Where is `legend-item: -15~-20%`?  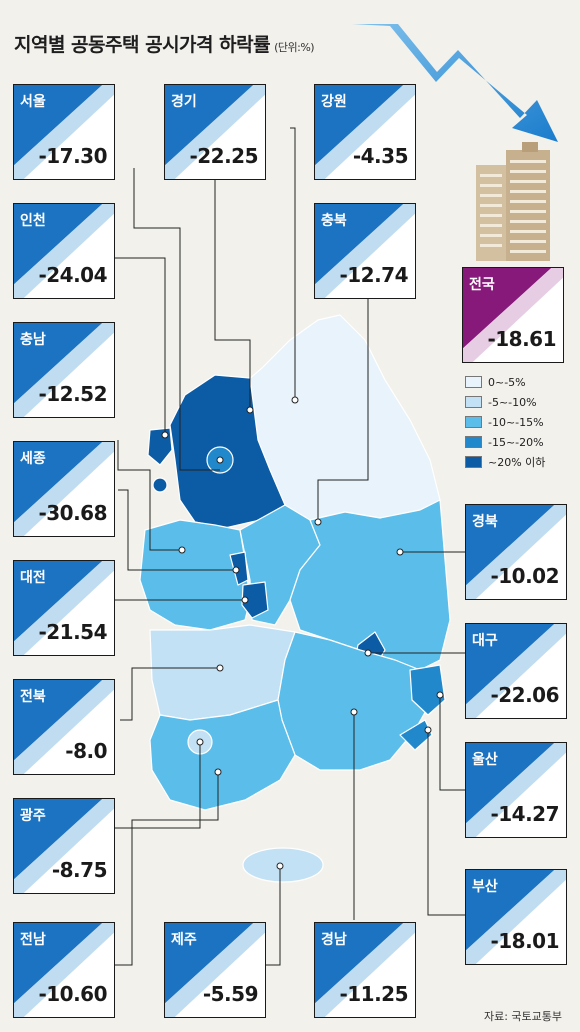 legend-item: -15~-20% is located at coordinates (505, 442).